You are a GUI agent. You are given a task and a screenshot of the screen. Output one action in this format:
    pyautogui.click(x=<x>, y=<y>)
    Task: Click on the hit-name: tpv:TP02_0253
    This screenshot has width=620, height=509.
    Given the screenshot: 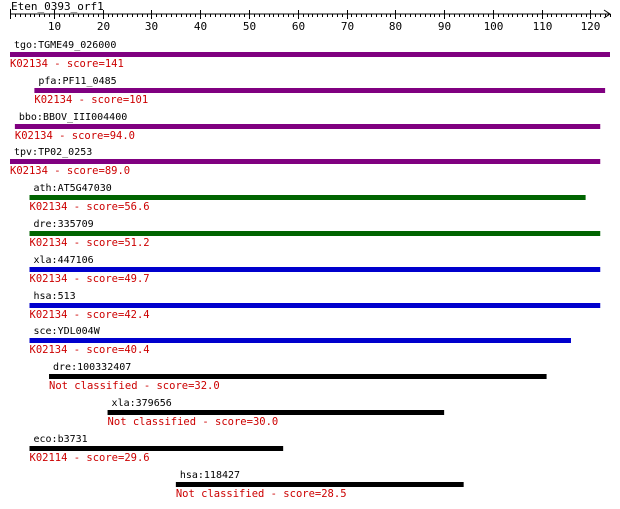 What is the action you would take?
    pyautogui.click(x=53, y=152)
    